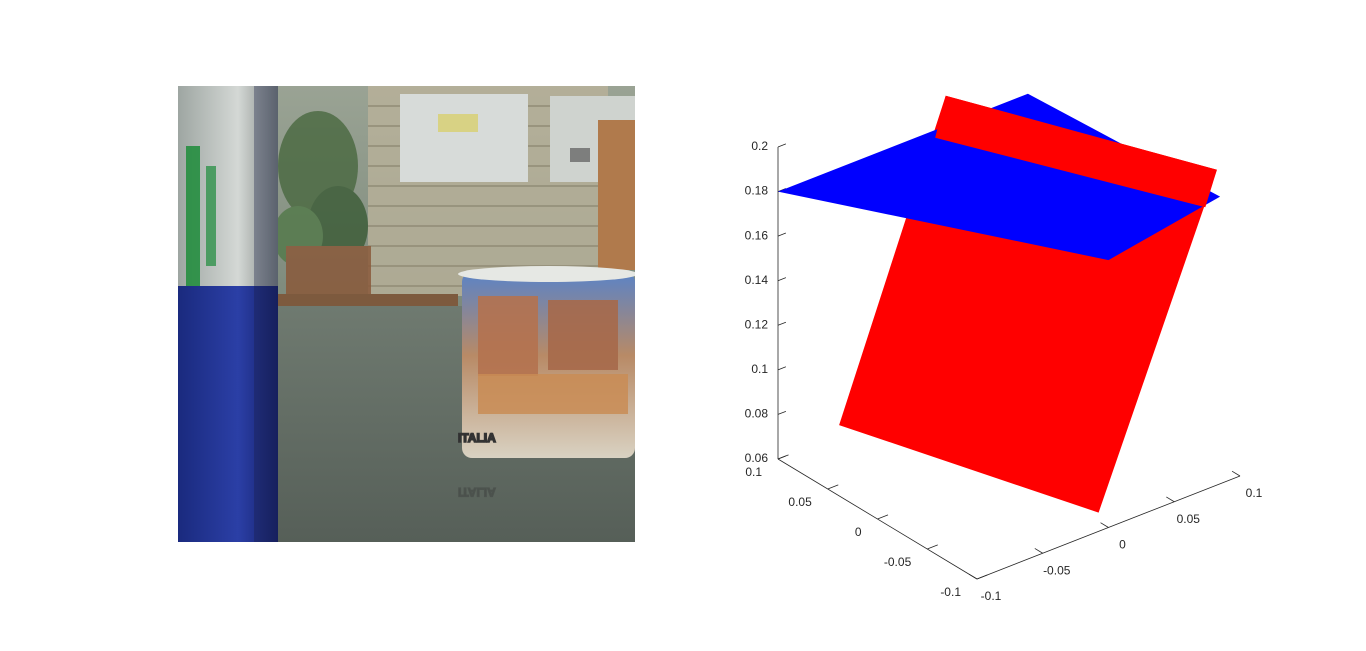  I want to click on plant, so click(322, 203).